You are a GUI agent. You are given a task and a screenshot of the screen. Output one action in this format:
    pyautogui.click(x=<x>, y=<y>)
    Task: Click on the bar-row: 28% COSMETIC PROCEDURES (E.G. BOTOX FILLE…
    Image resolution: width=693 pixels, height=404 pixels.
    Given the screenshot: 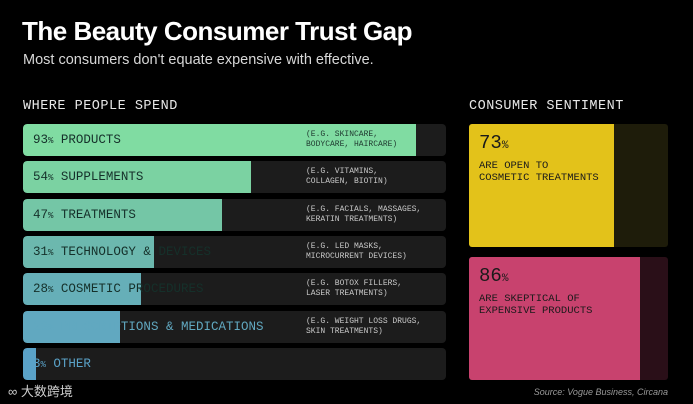 What is the action you would take?
    pyautogui.click(x=234, y=289)
    